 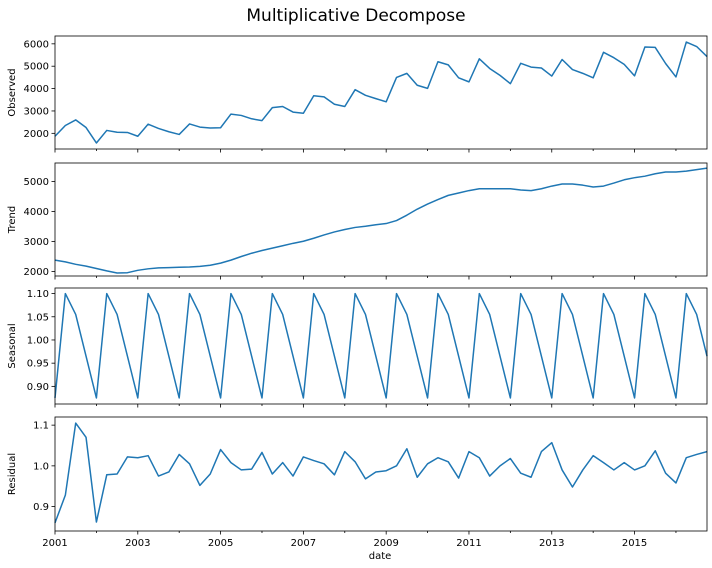 What do you see at coordinates (12, 474) in the screenshot?
I see `residual-y-axis-label: Residual` at bounding box center [12, 474].